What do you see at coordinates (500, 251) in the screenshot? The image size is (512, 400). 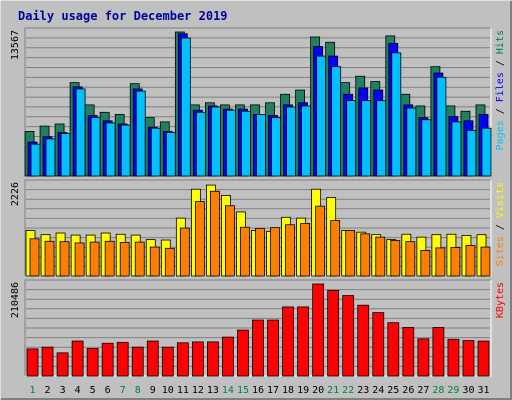 I see `legend-part: Sites` at bounding box center [500, 251].